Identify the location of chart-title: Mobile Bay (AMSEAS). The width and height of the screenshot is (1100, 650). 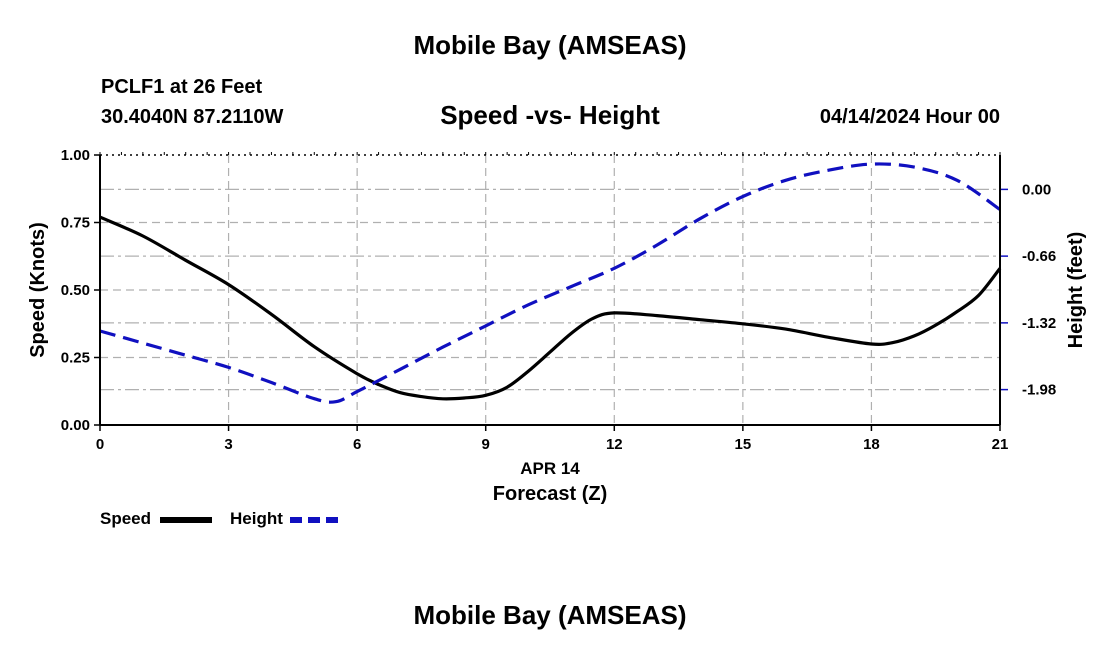
(550, 45).